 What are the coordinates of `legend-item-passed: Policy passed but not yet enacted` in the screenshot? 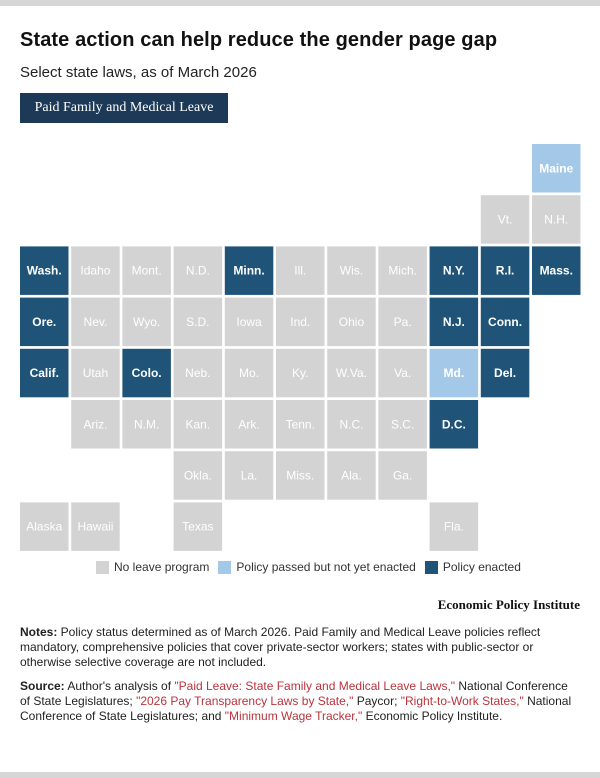 It's located at (317, 567).